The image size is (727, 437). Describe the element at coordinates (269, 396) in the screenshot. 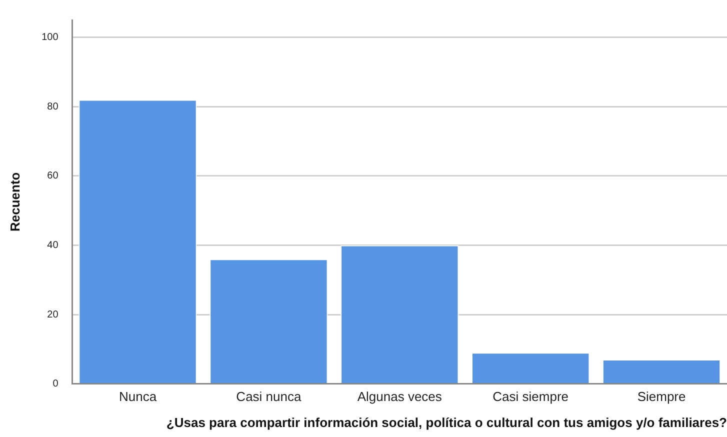

I see `x-tick-label: Casi nunca` at that location.